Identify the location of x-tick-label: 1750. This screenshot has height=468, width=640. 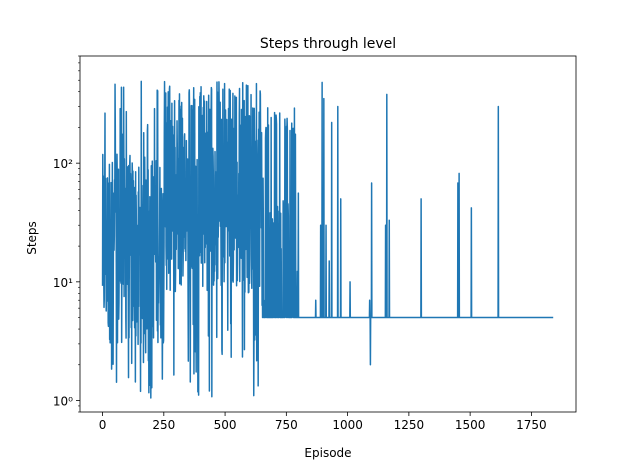
(531, 425).